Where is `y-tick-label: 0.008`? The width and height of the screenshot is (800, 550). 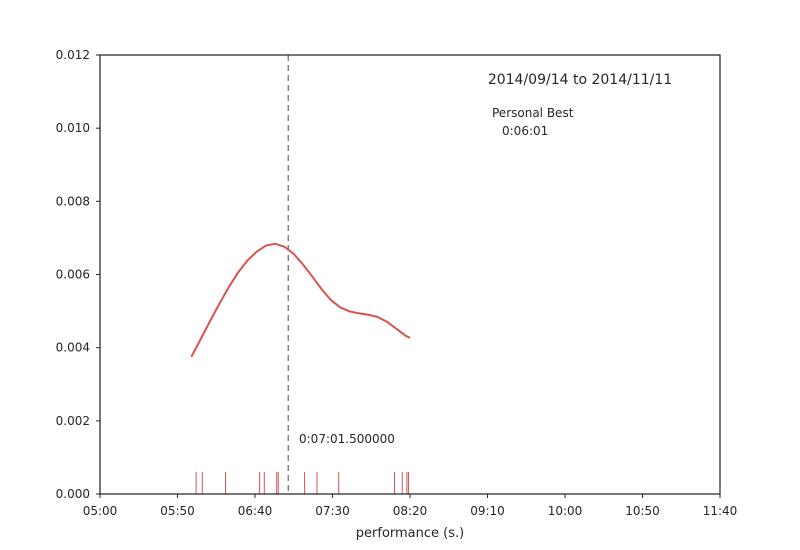
y-tick-label: 0.008 is located at coordinates (73, 201).